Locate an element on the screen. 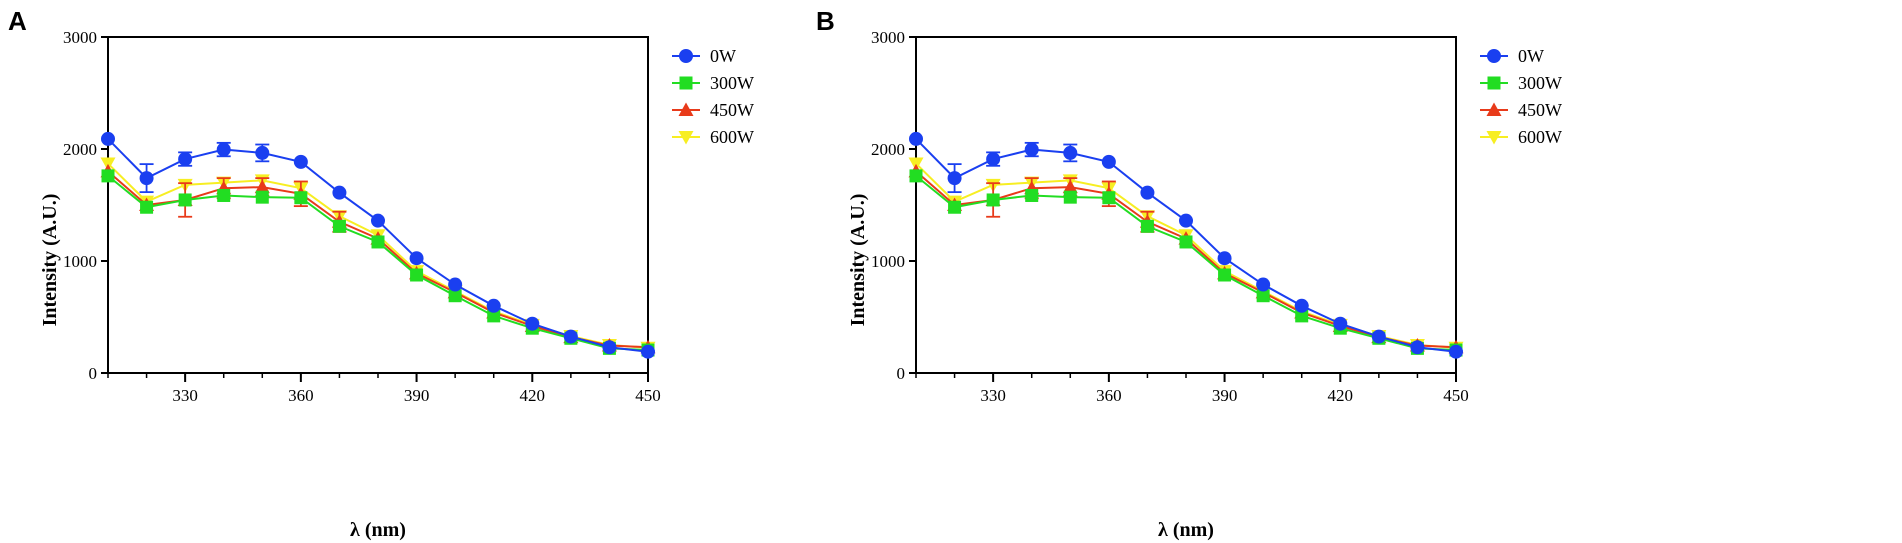 The height and width of the screenshot is (543, 1902). panel-label: B is located at coordinates (825, 21).